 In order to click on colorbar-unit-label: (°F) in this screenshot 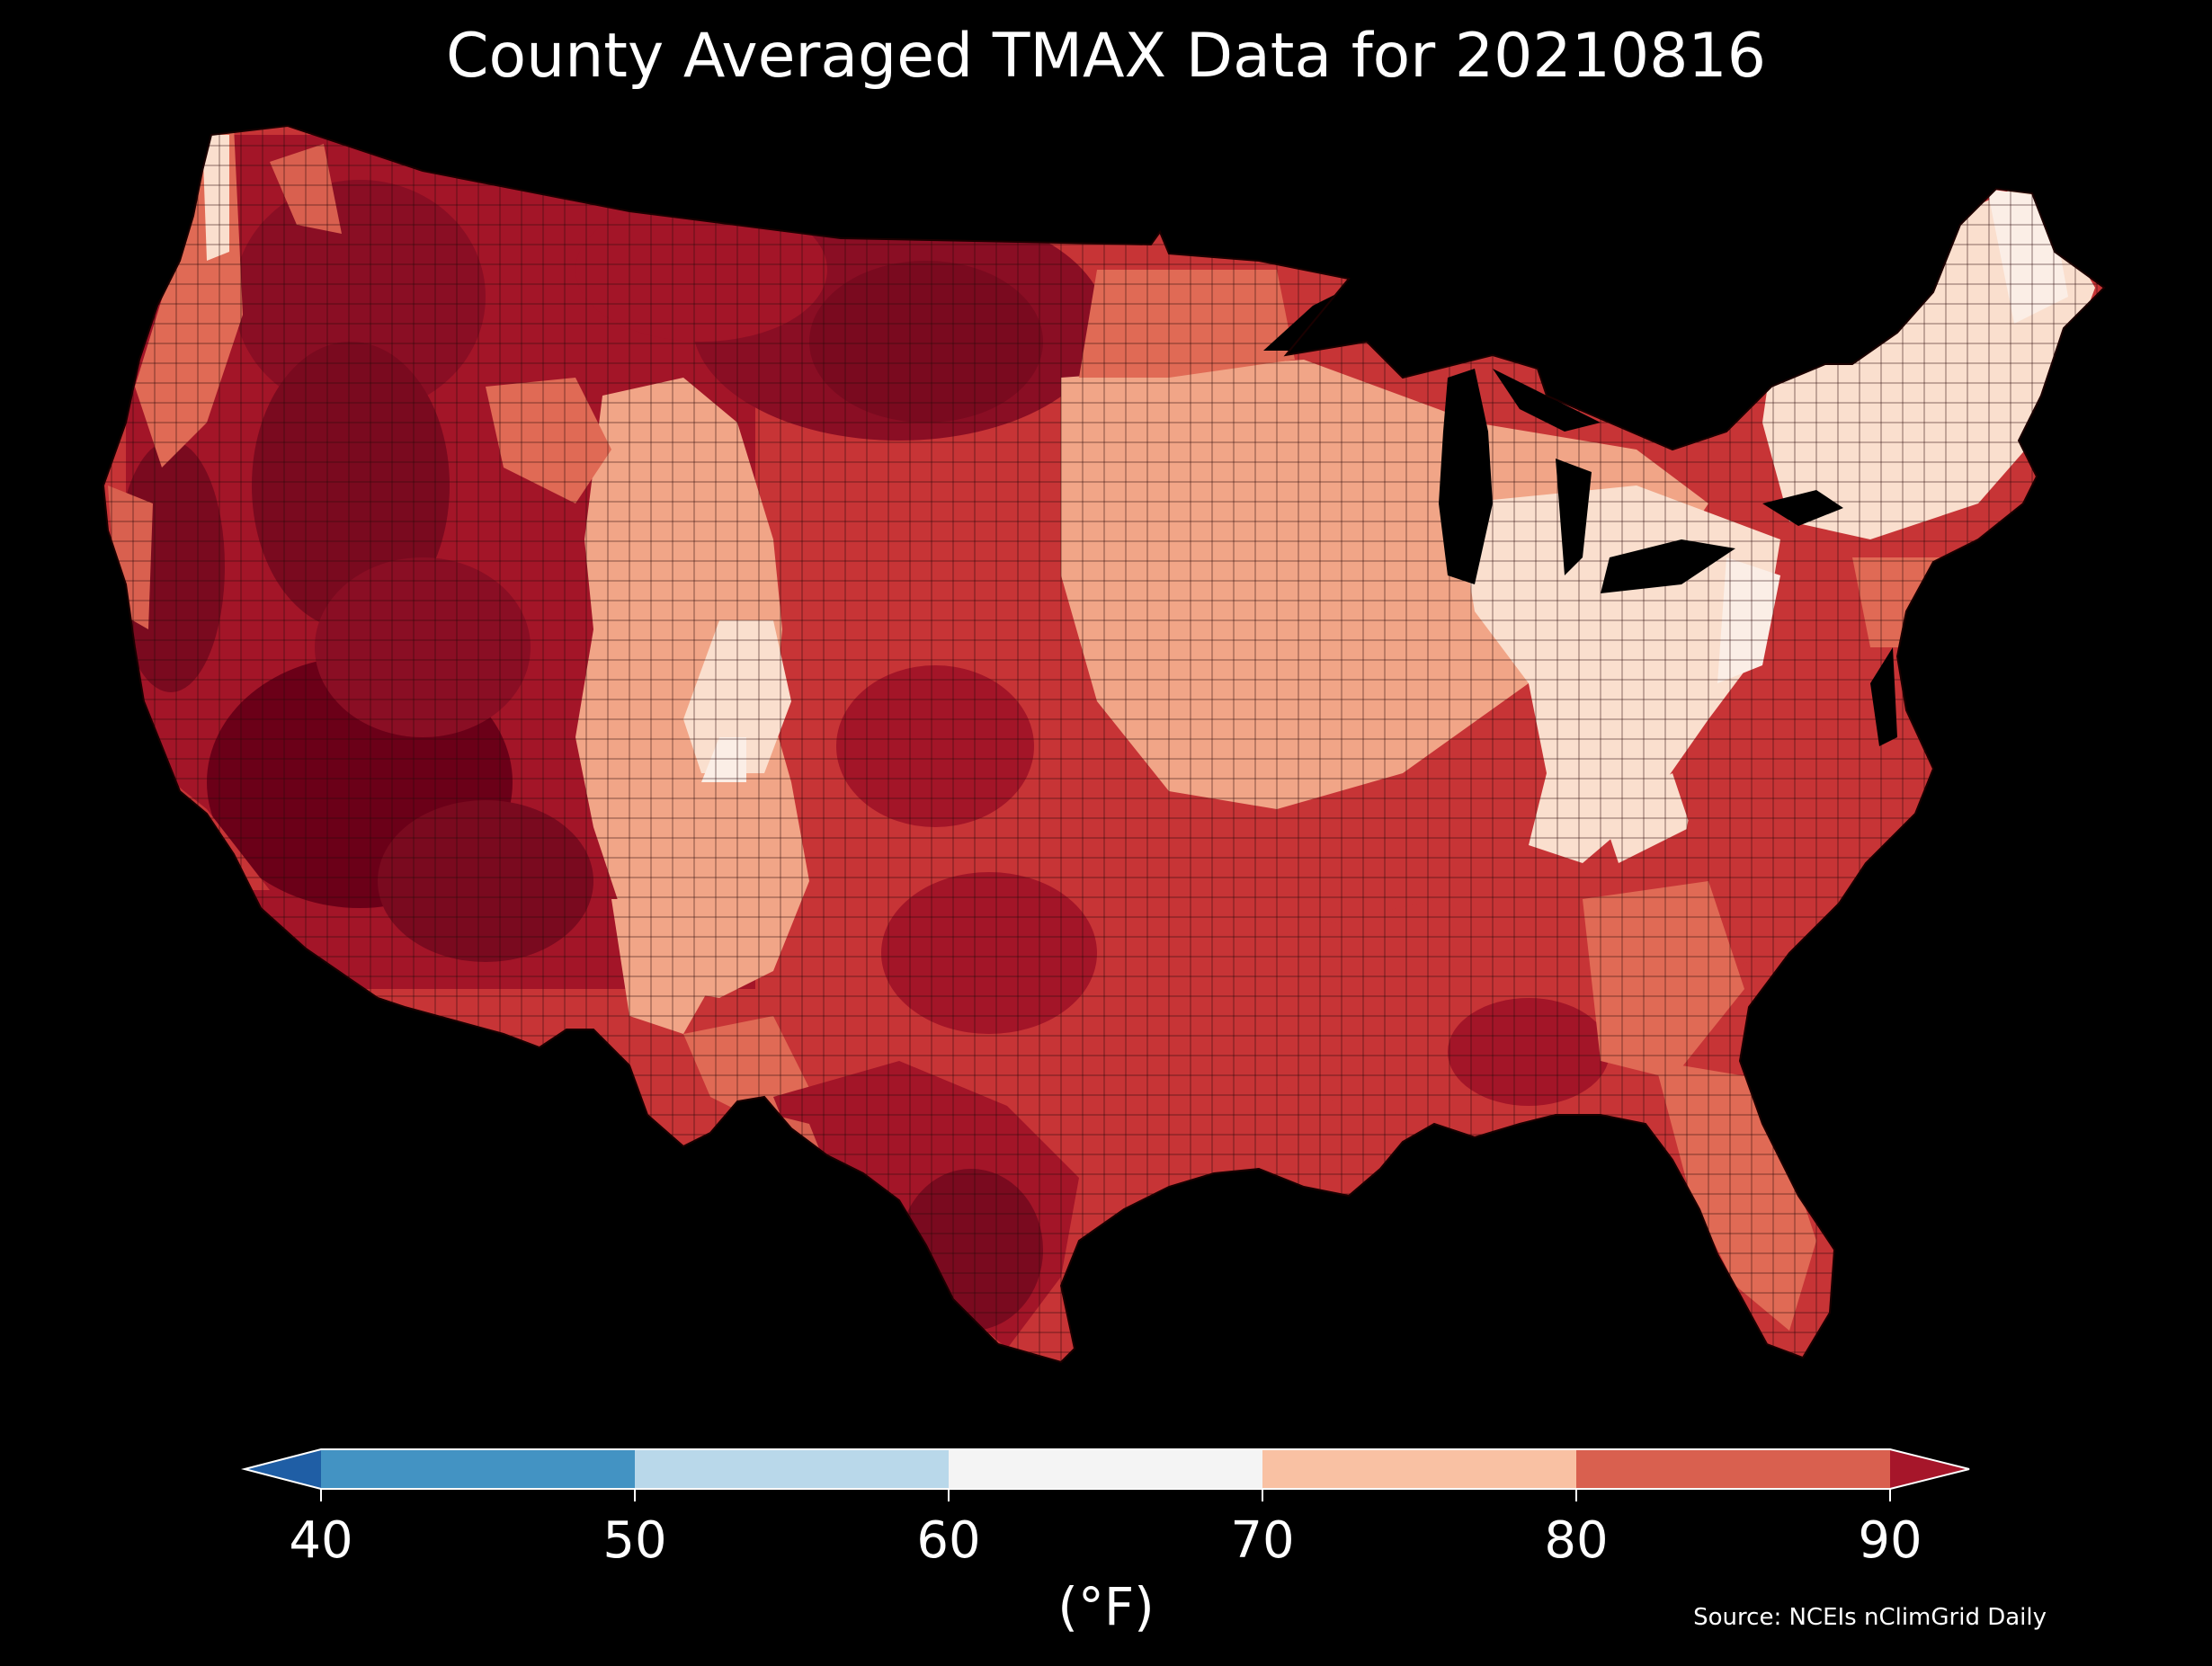, I will do `click(1106, 1607)`.